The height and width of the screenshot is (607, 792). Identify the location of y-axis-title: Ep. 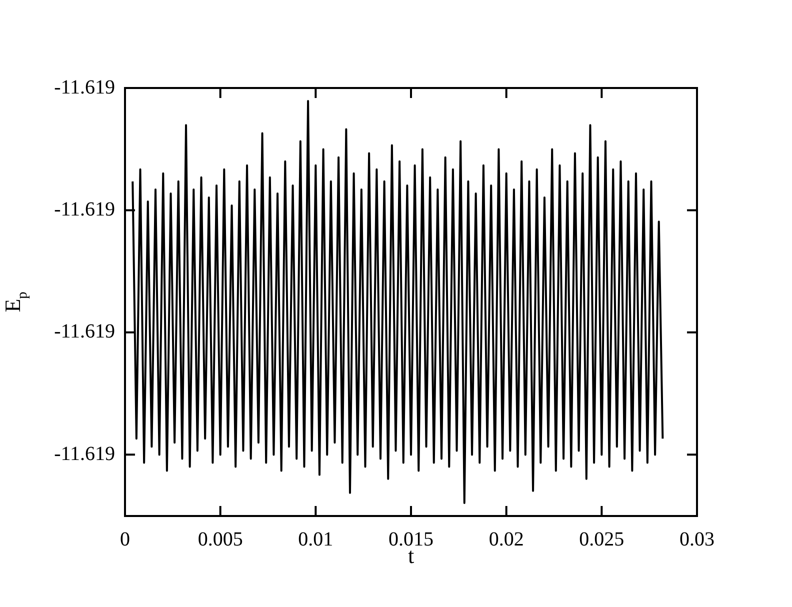
(15, 302).